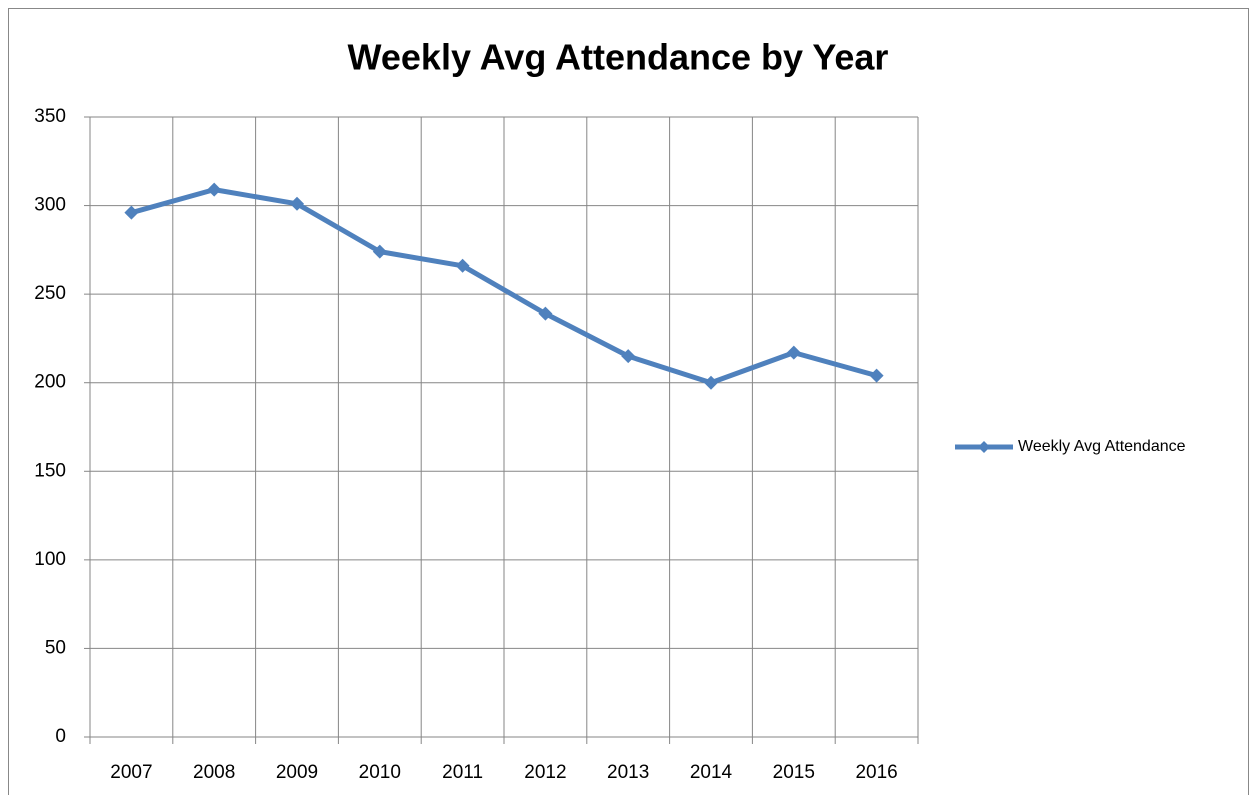 The image size is (1257, 795). I want to click on x-tick-label: 2012, so click(545, 772).